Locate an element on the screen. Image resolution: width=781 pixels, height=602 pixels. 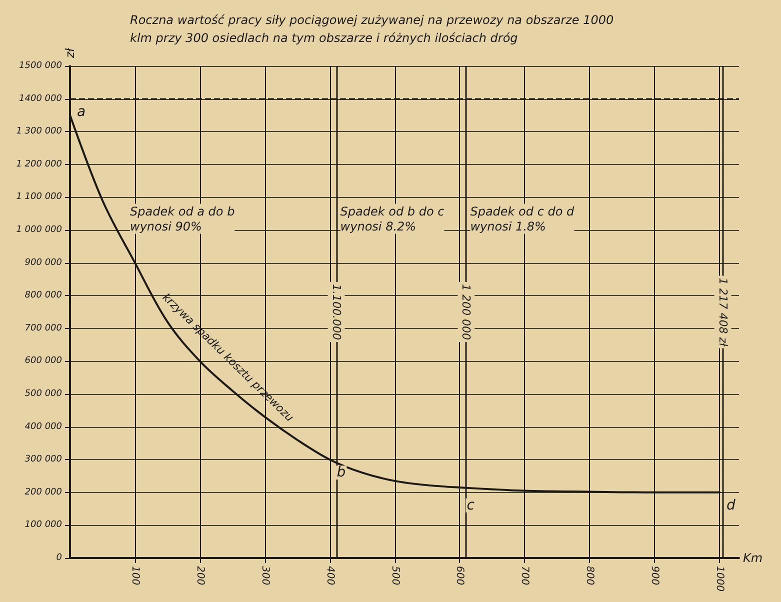
x-tick-label: 700 is located at coordinates (524, 576).